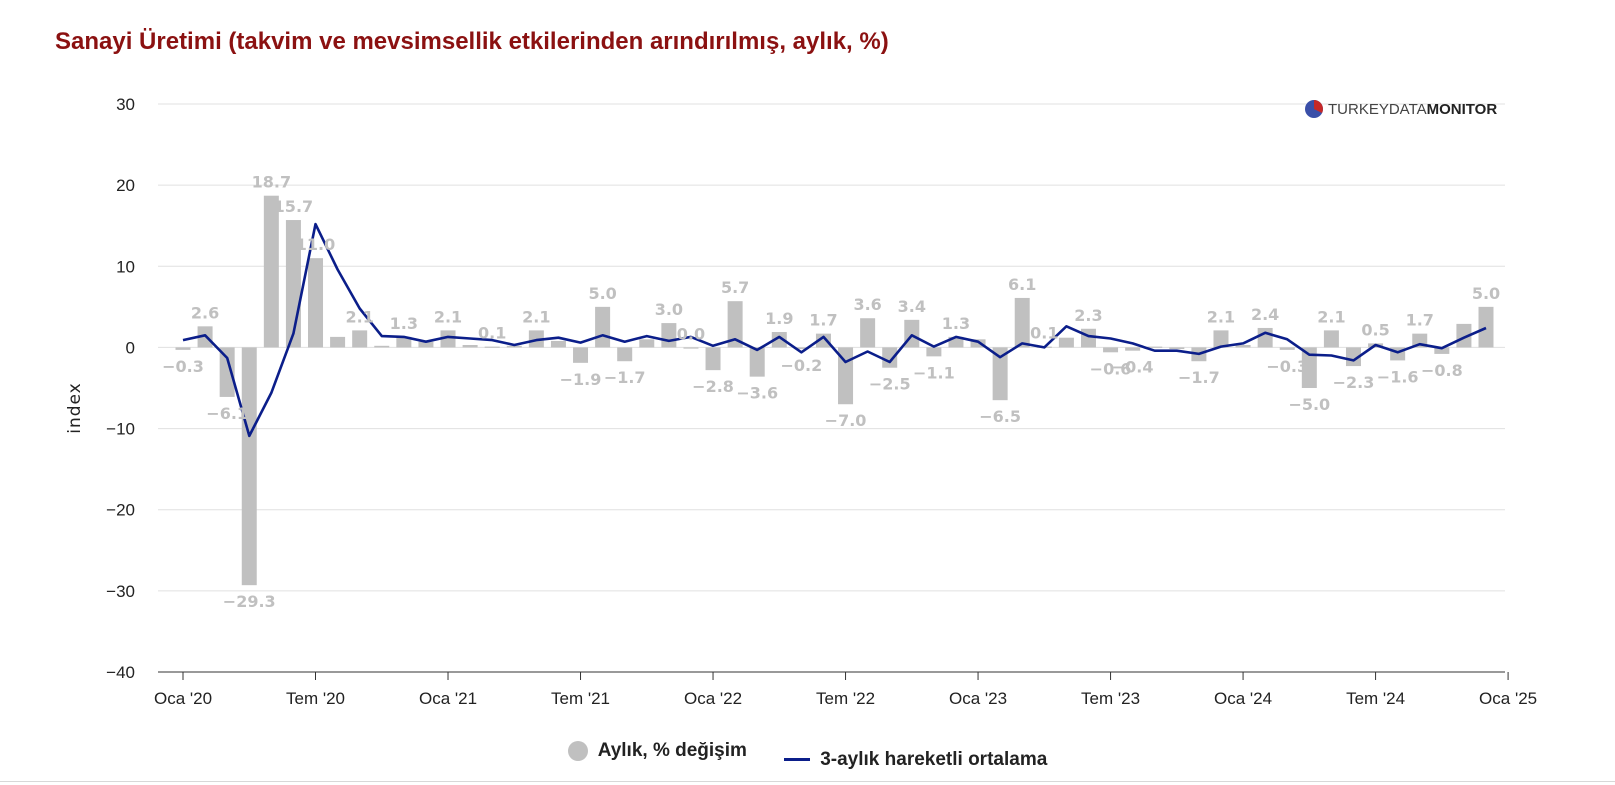 The image size is (1615, 785). Describe the element at coordinates (315, 698) in the screenshot. I see `x-tick-label: Tem '20` at that location.